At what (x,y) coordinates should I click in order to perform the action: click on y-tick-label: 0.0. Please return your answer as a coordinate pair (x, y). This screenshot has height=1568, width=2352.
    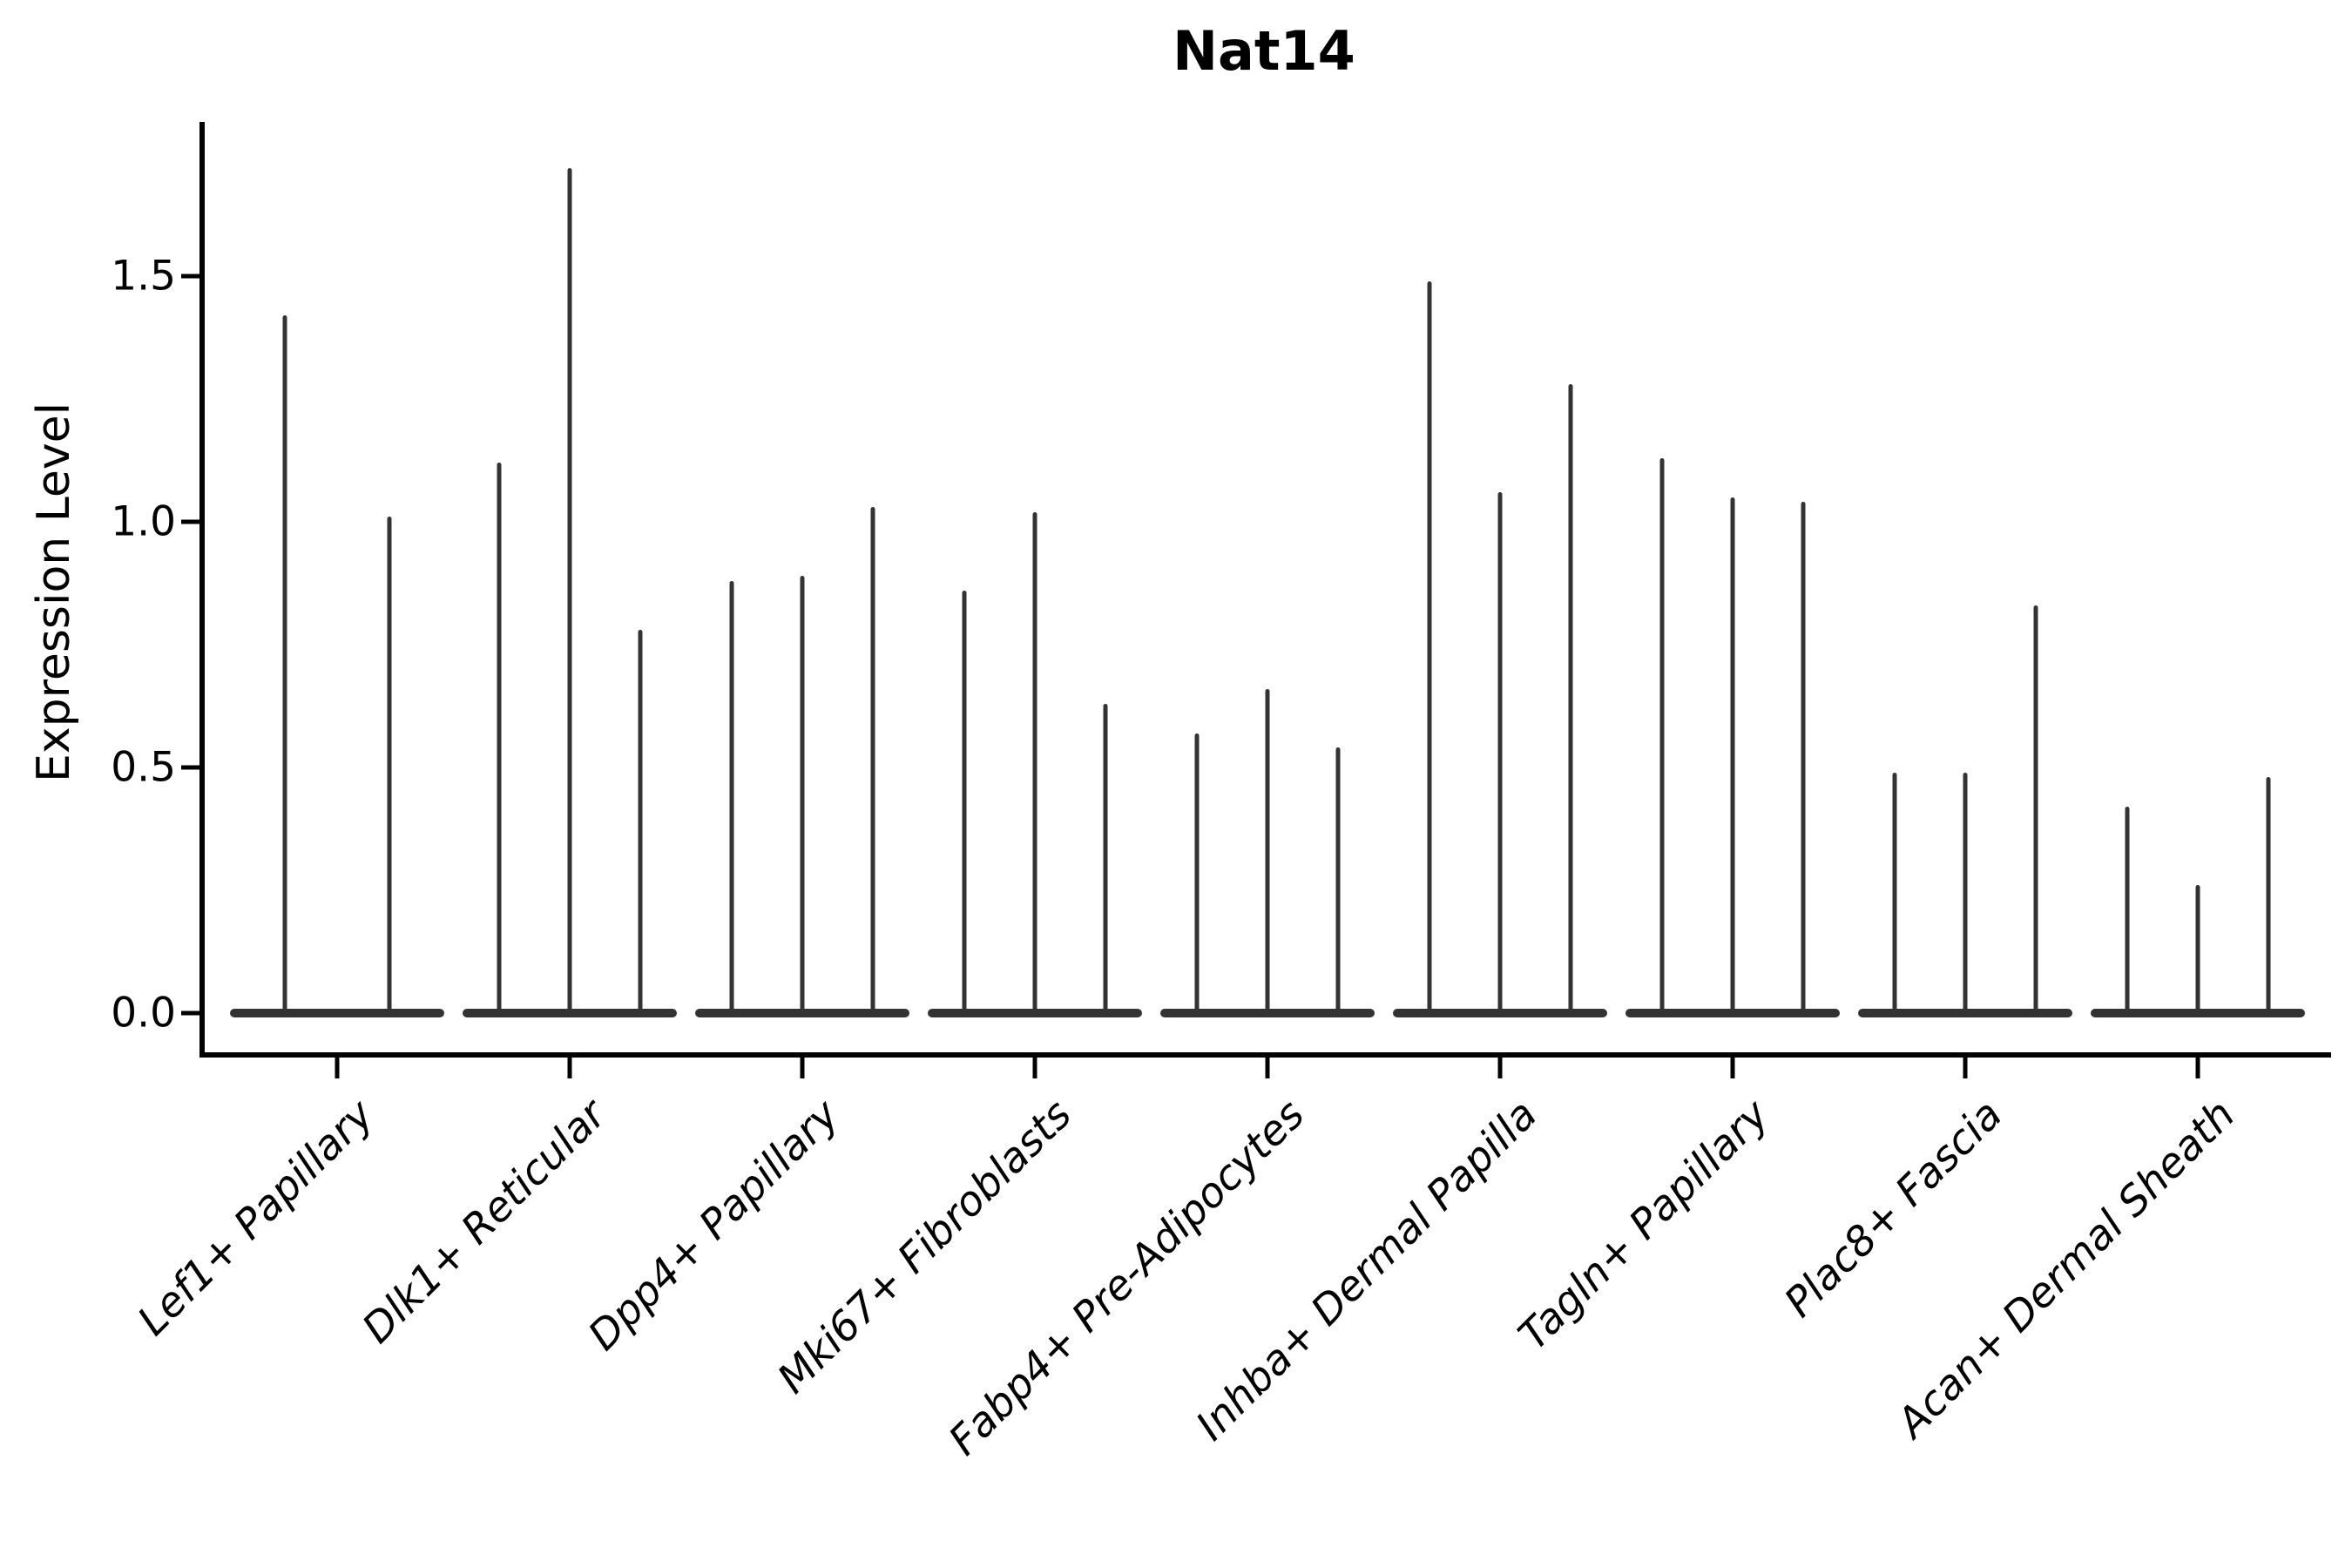
    Looking at the image, I should click on (143, 1013).